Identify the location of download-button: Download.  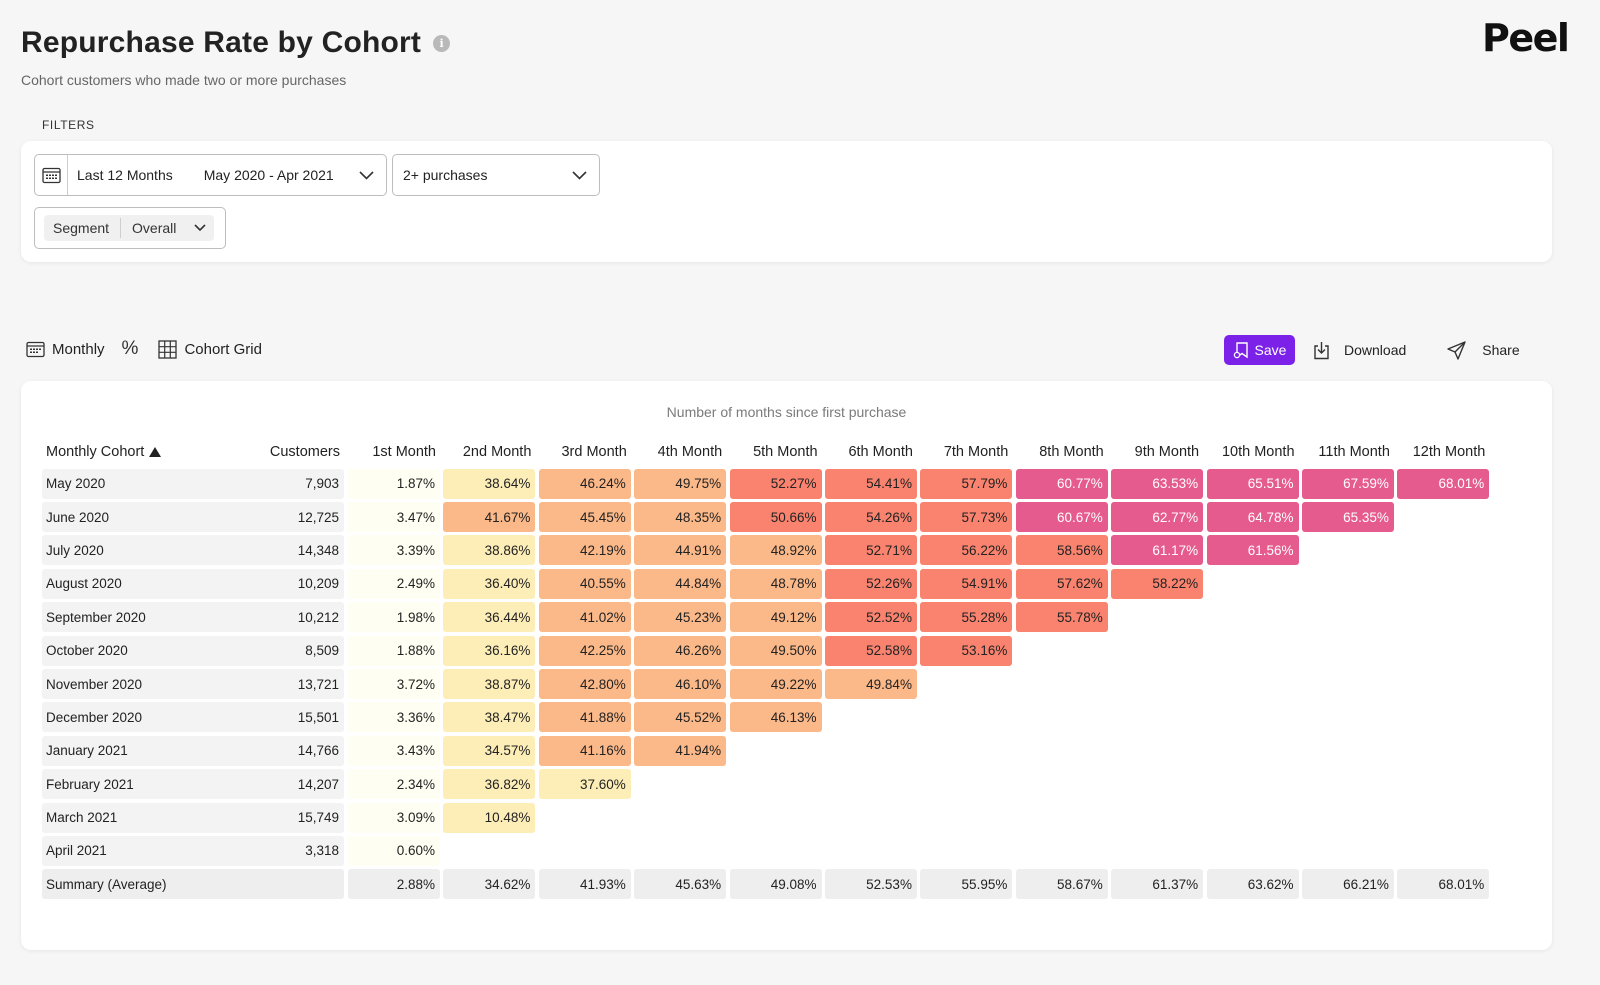
(1359, 350).